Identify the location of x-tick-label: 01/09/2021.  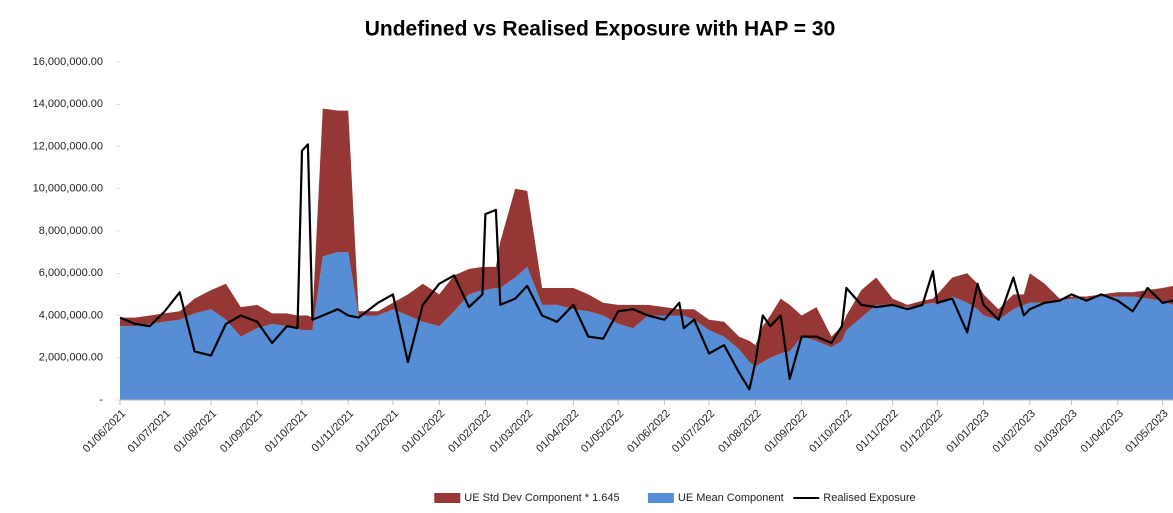
(241, 431).